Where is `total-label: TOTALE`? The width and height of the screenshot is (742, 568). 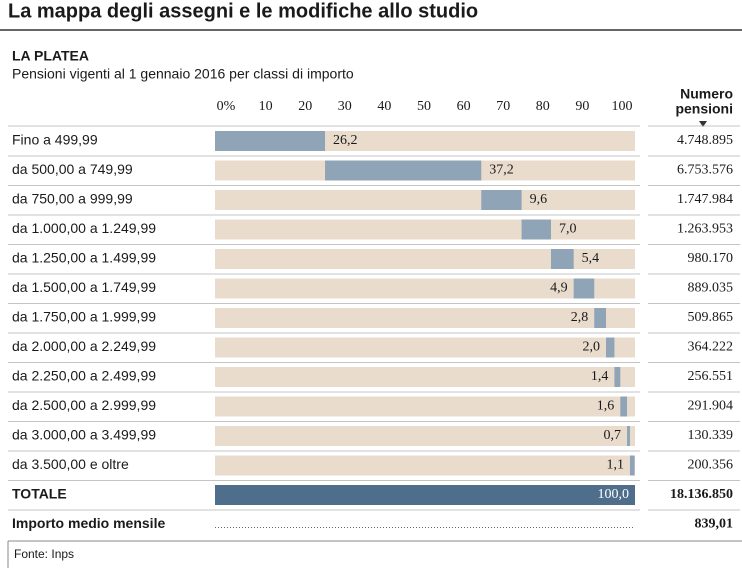
total-label: TOTALE is located at coordinates (39, 494).